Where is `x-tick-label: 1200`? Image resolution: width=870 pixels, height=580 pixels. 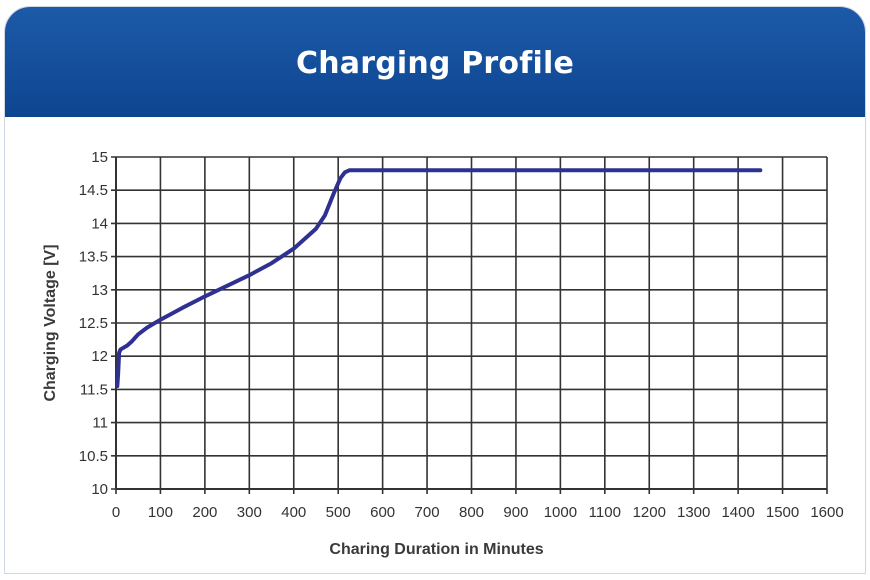 x-tick-label: 1200 is located at coordinates (649, 512).